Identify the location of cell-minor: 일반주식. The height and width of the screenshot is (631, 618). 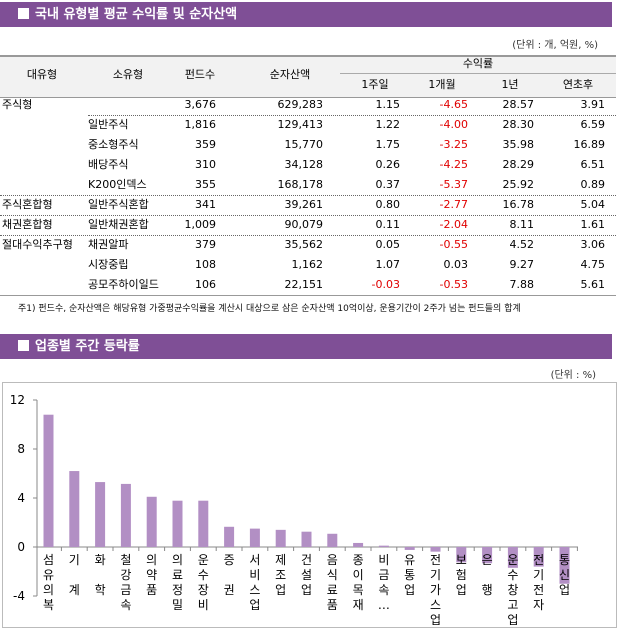
(108, 124).